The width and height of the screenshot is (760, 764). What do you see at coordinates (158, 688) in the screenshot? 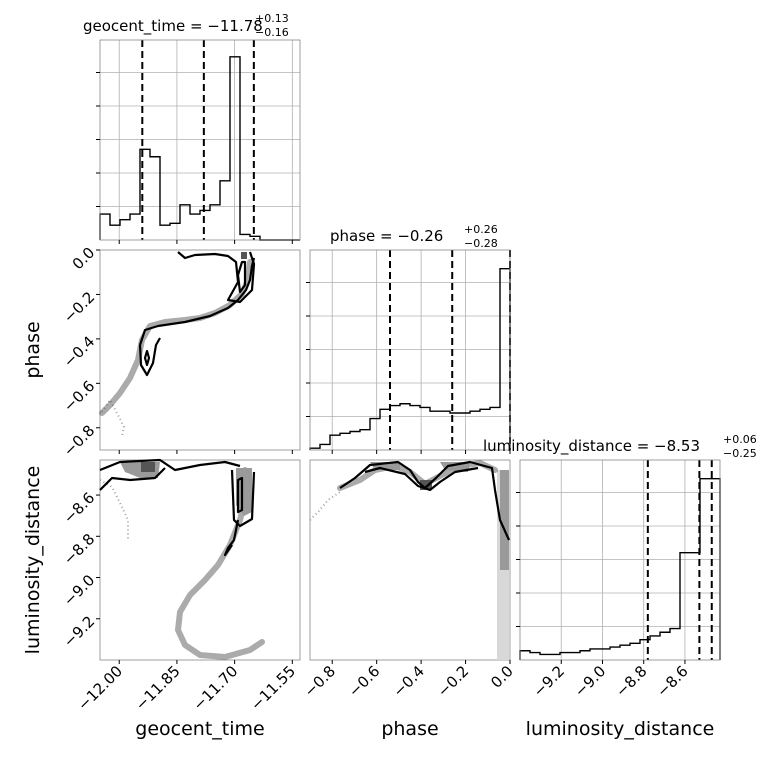
I see `x-tick-label: −11.85` at bounding box center [158, 688].